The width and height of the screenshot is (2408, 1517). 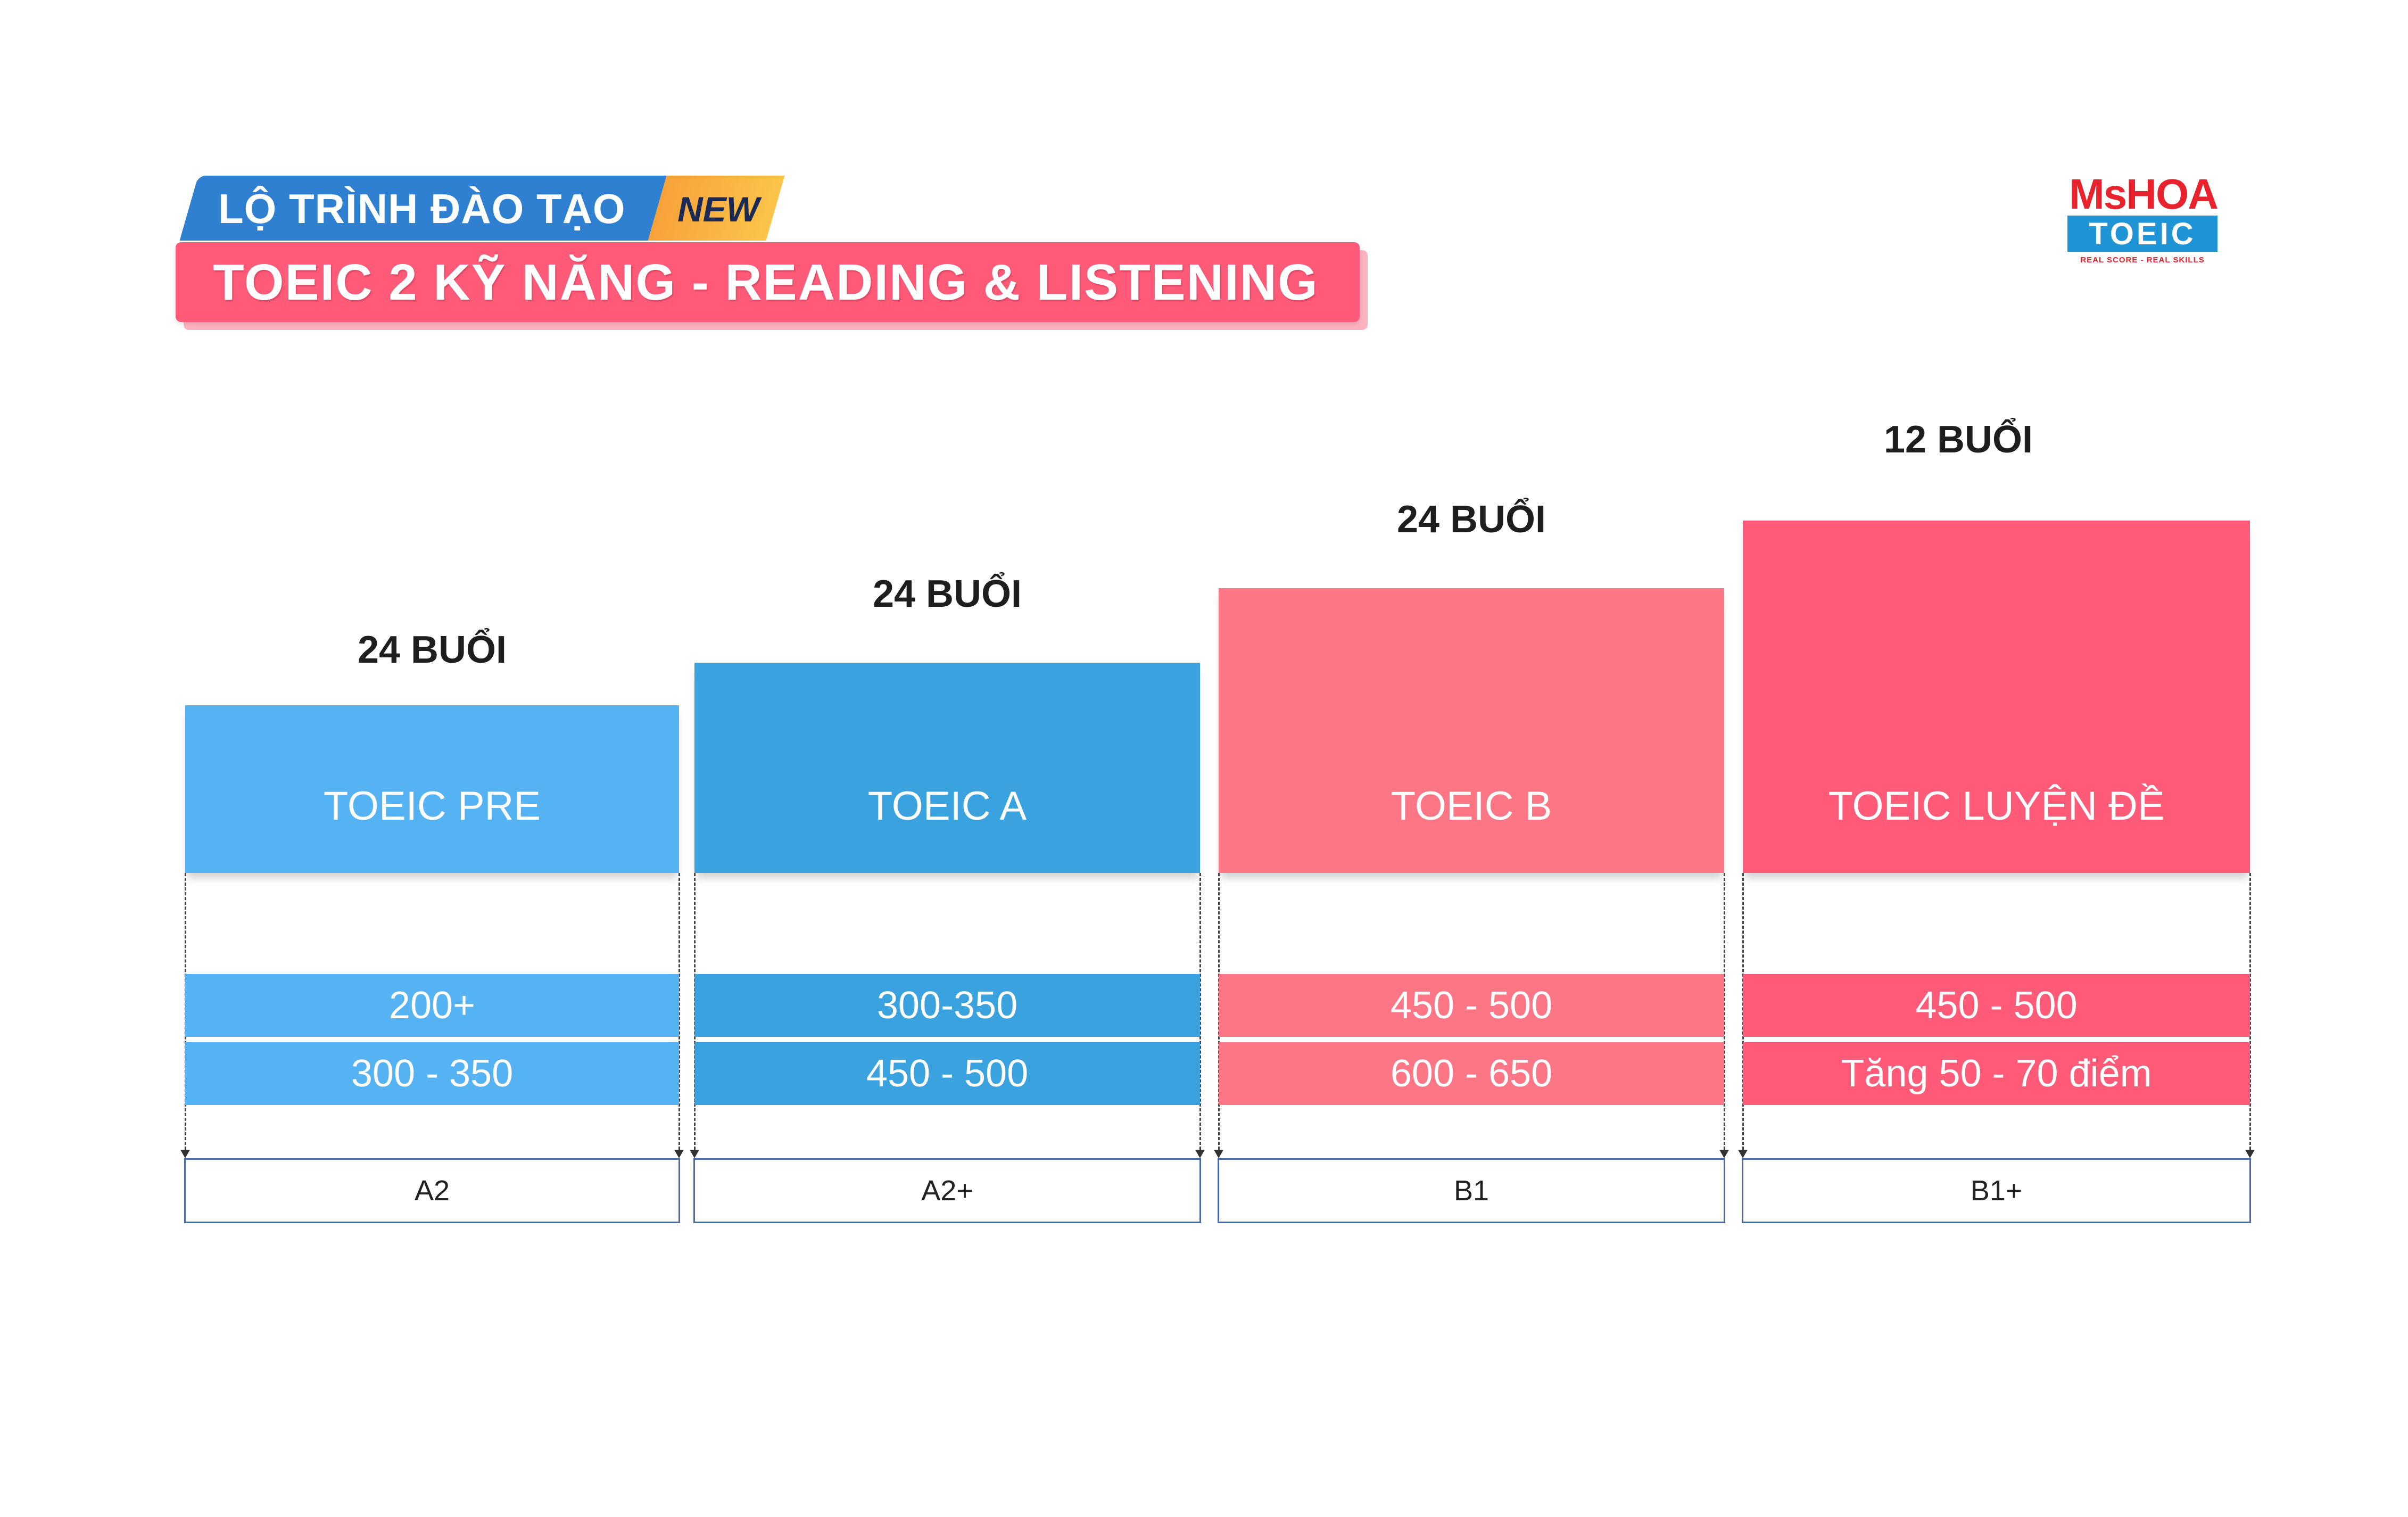 What do you see at coordinates (1996, 1073) in the screenshot?
I see `output-score: Tăng 50 - 70 điểm` at bounding box center [1996, 1073].